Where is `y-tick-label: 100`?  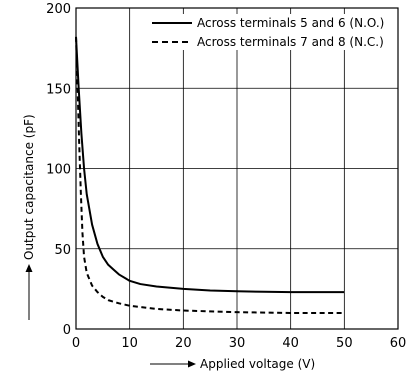
y-tick-label: 100 is located at coordinates (58, 170).